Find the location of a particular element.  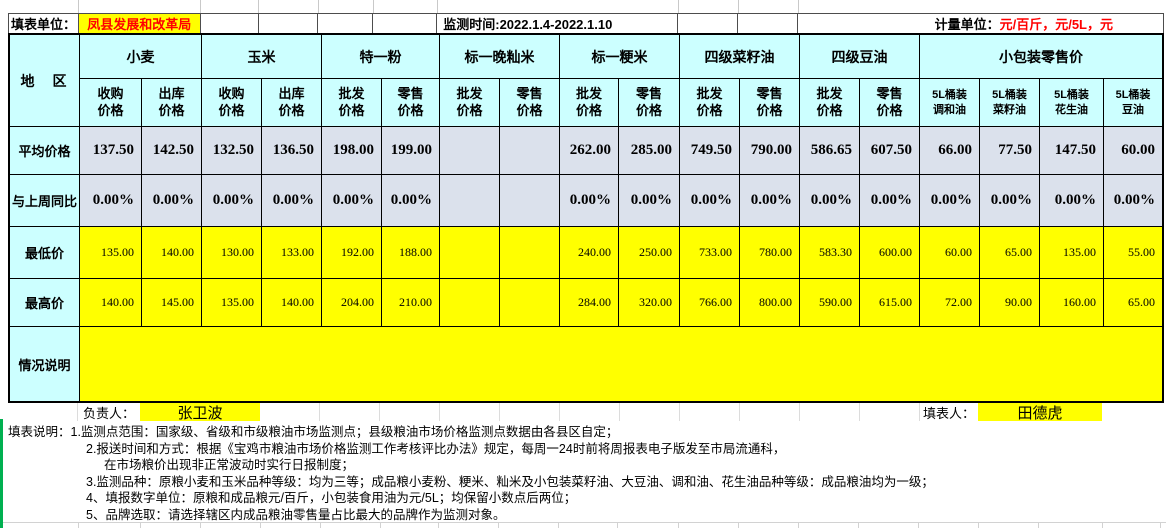

responsible-name-cell: 张卫波 is located at coordinates (200, 412).